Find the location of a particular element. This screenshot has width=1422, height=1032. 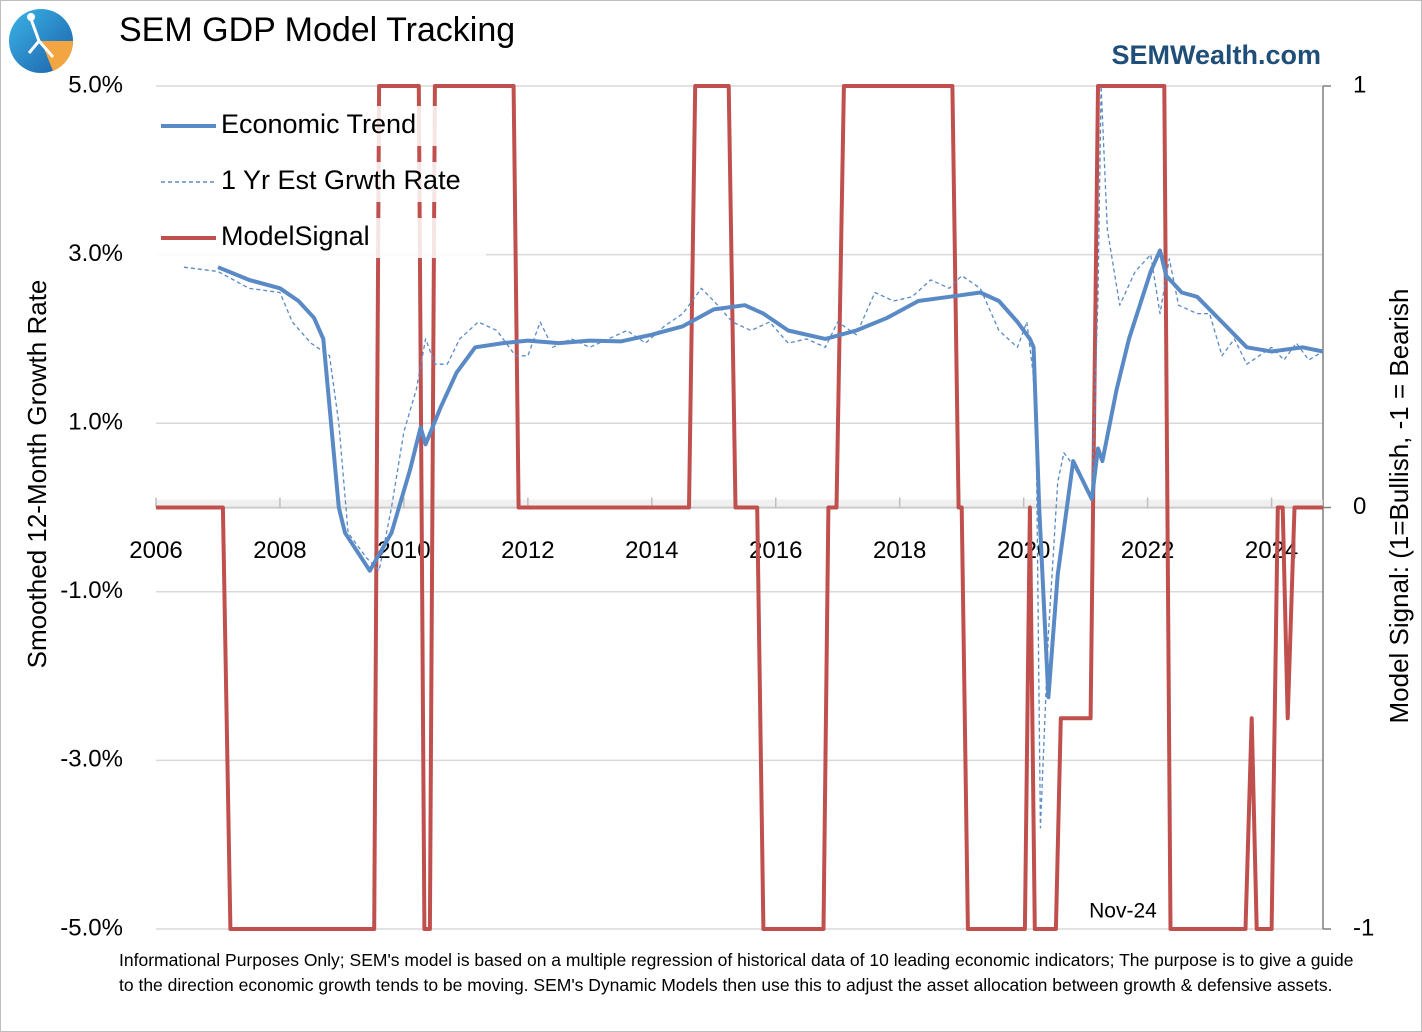

annotation: Nov-24 is located at coordinates (1123, 911).